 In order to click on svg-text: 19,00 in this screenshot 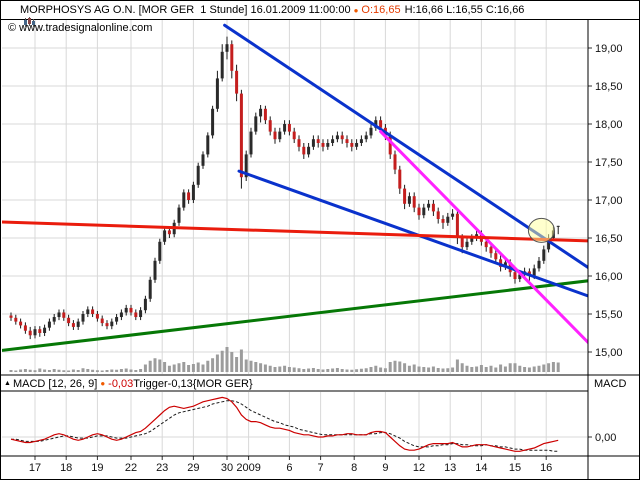, I will do `click(609, 49)`.